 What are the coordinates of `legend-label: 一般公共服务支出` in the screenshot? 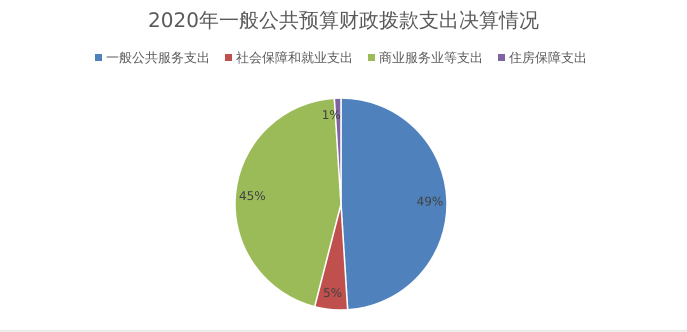 It's located at (158, 58).